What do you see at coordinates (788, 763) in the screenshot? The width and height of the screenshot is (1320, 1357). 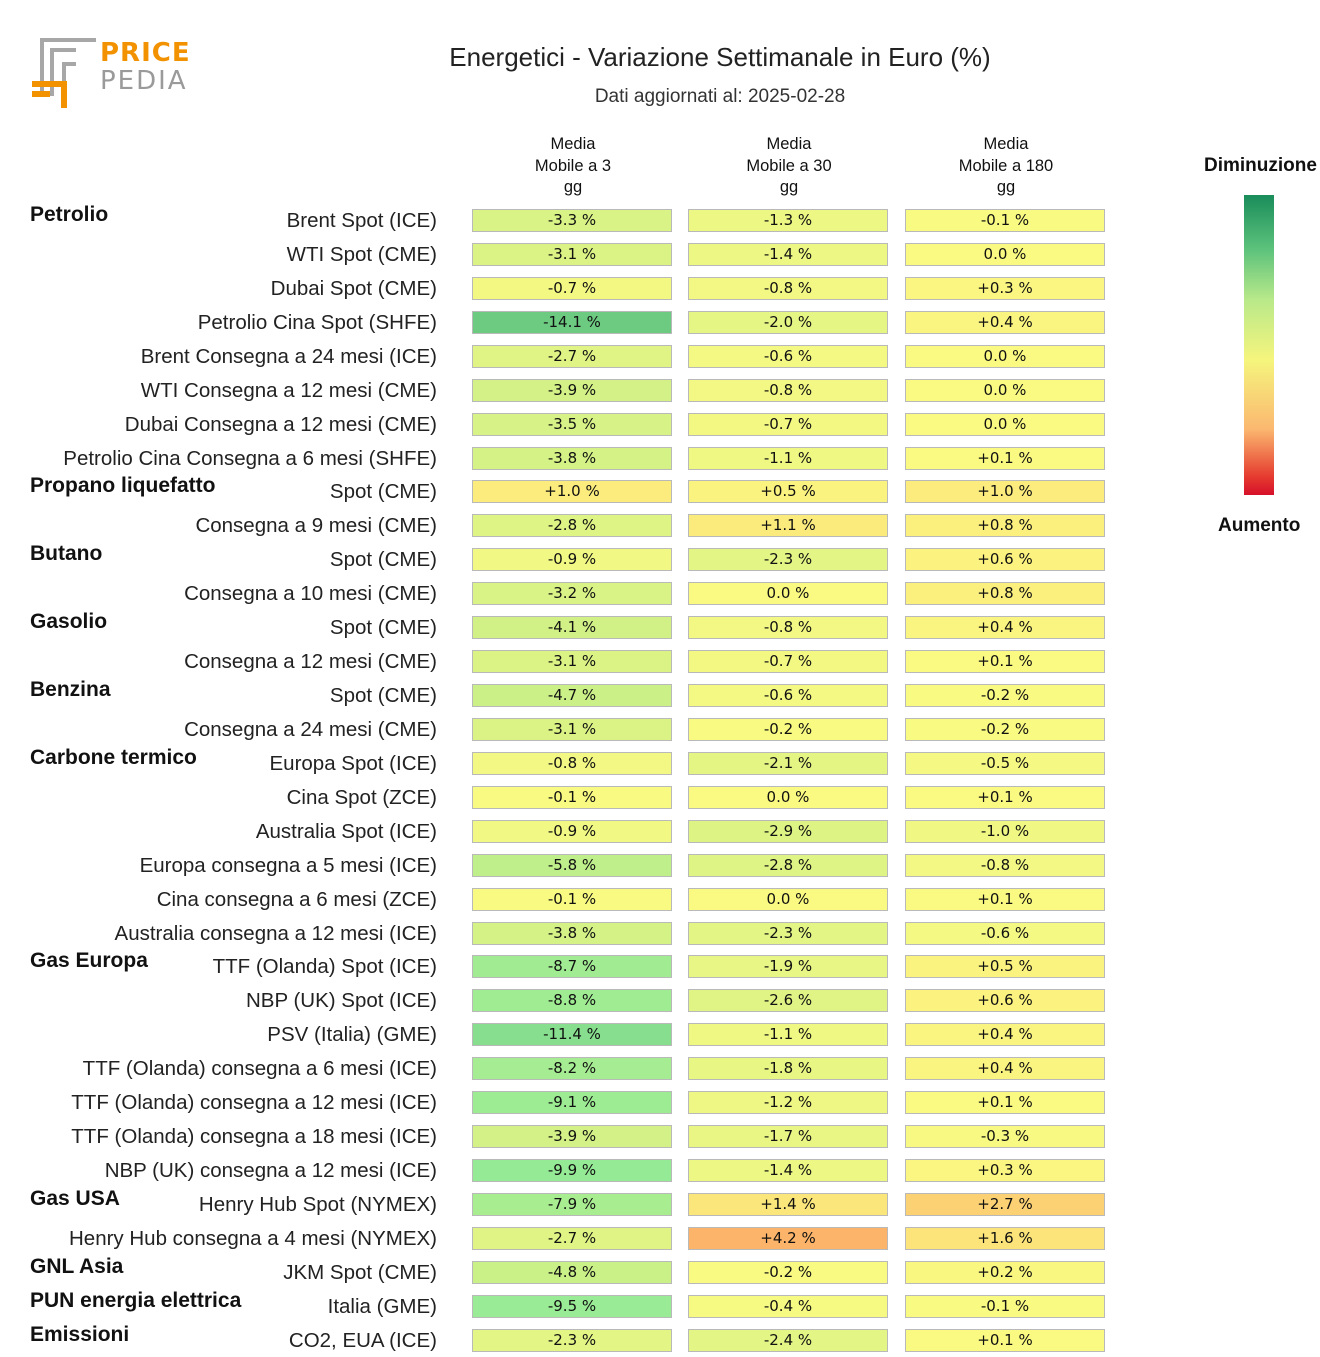 I see `heatmap-cell: -2.1 %` at bounding box center [788, 763].